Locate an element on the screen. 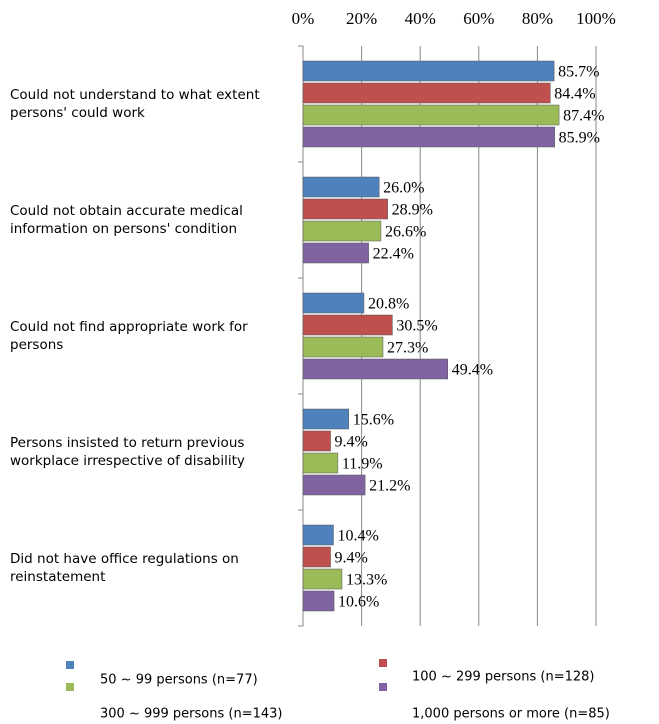  value-label: 49.4% is located at coordinates (472, 370).